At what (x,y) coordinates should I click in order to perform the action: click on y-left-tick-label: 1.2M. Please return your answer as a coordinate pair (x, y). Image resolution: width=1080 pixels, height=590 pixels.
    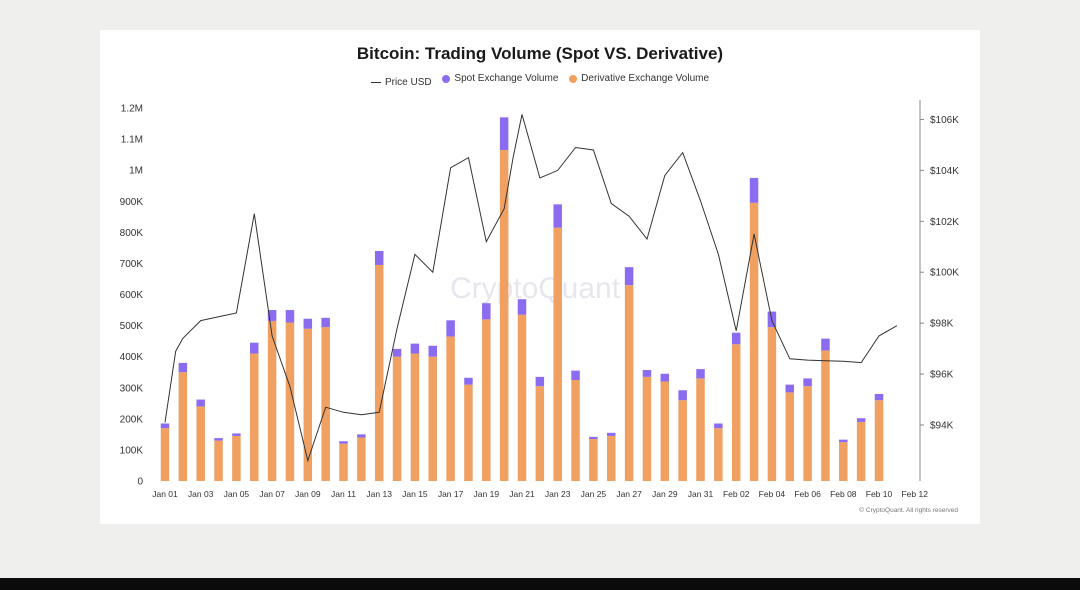
    Looking at the image, I should click on (132, 109).